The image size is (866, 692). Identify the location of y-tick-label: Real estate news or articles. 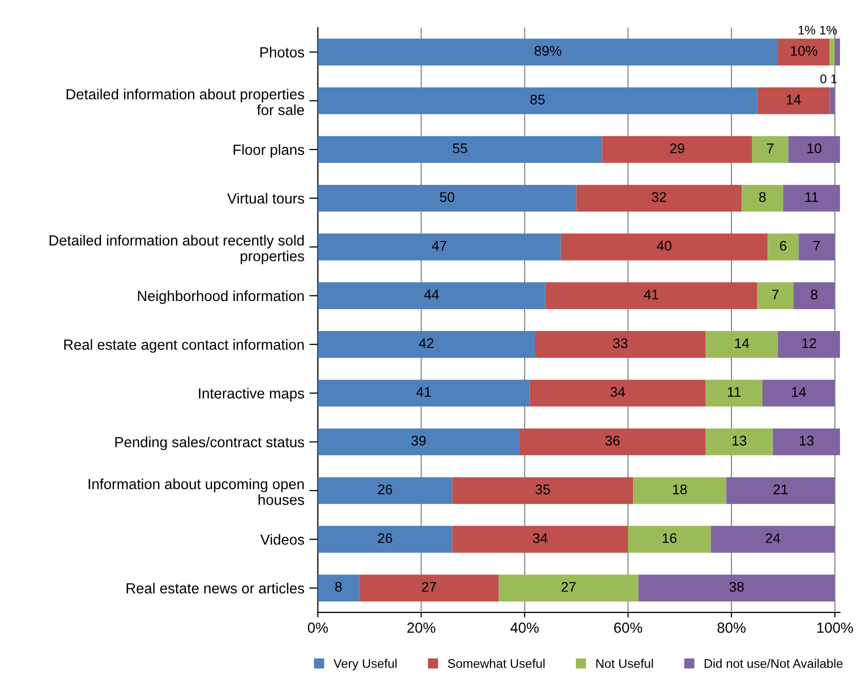
(215, 588).